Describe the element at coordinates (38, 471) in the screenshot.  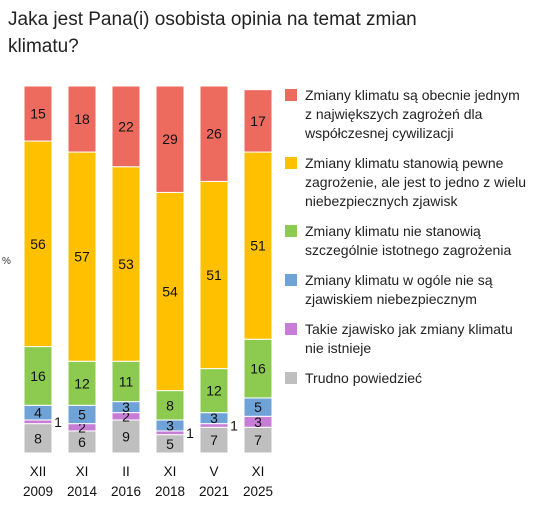
I see `category-label: XII` at that location.